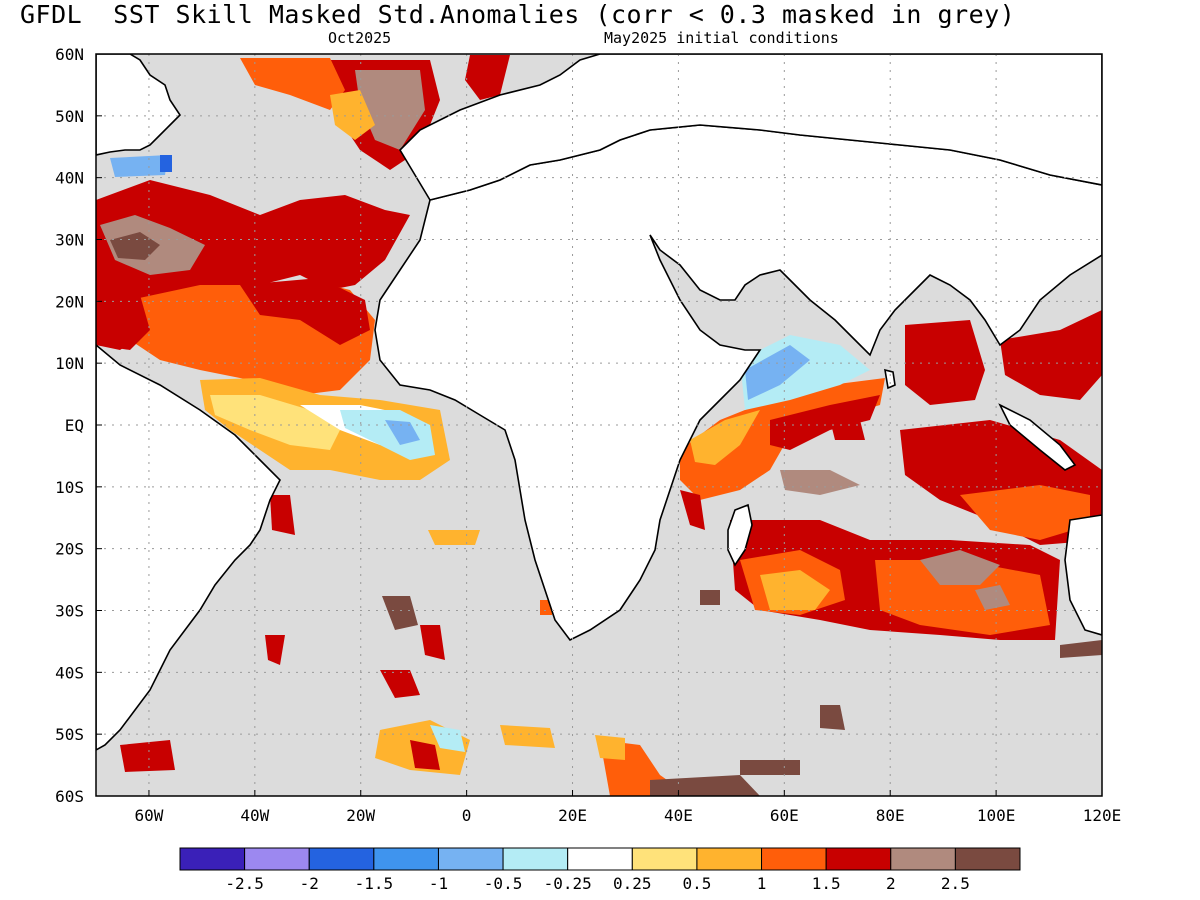 The image size is (1200, 900). I want to click on y-tick-label: 60N, so click(69, 54).